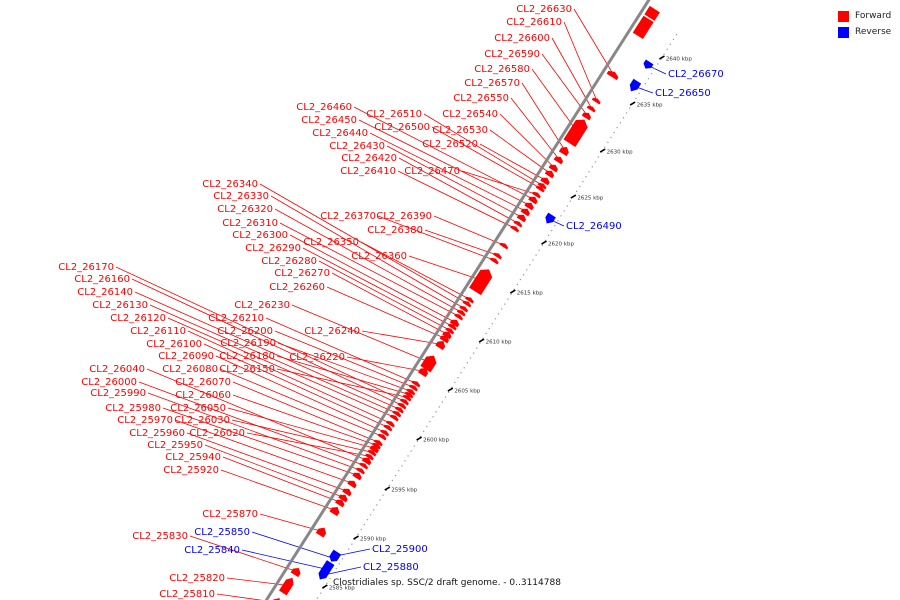 The image size is (900, 600). What do you see at coordinates (158, 331) in the screenshot?
I see `gene-label: CL2_26110` at bounding box center [158, 331].